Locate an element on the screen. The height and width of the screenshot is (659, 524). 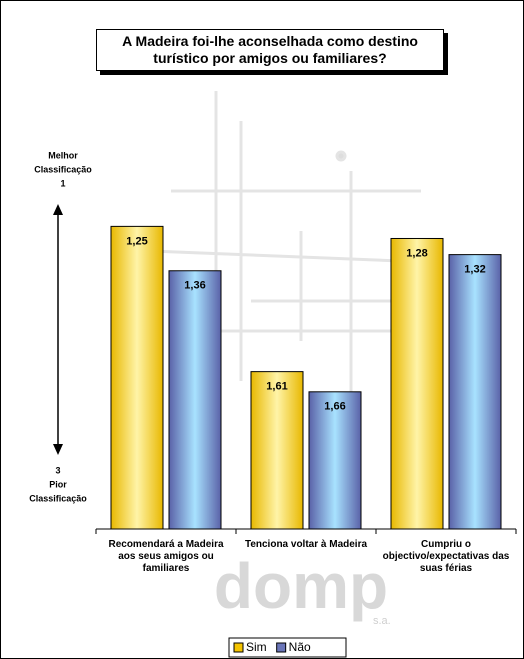
annotation-bottom: Pior is located at coordinates (58, 484).